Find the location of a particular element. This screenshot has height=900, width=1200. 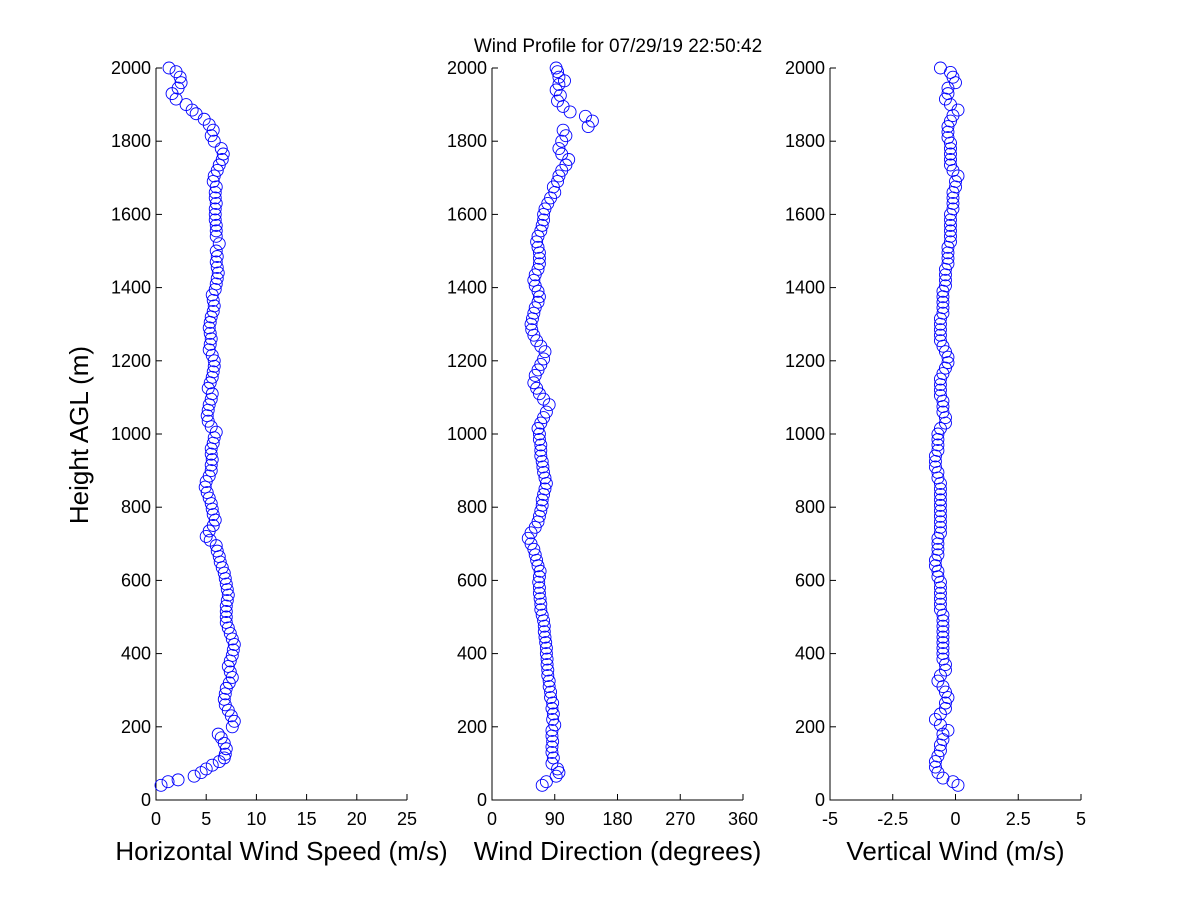

y-tick-label: 800 is located at coordinates (136, 507).